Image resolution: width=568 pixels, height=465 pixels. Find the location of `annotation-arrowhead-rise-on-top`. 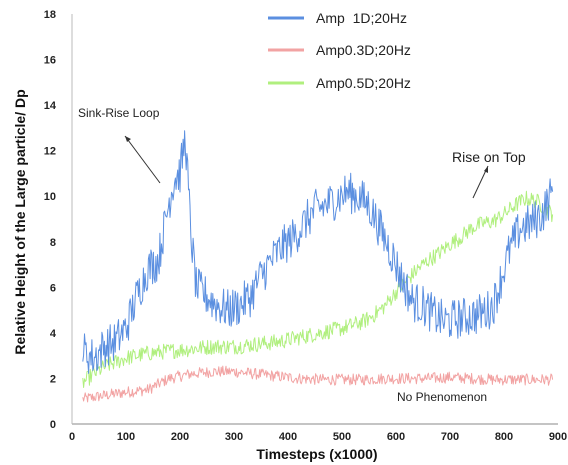

annotation-arrowhead-rise-on-top is located at coordinates (486, 169).